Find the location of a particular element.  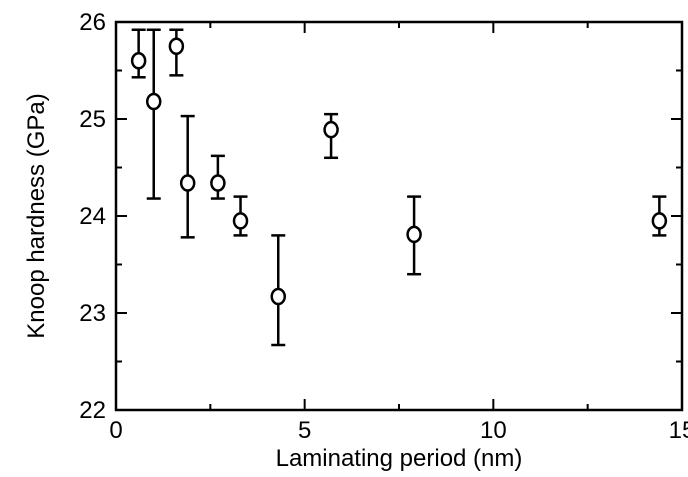

y-axis-title: Knoop hardness (GPa) is located at coordinates (36, 215).